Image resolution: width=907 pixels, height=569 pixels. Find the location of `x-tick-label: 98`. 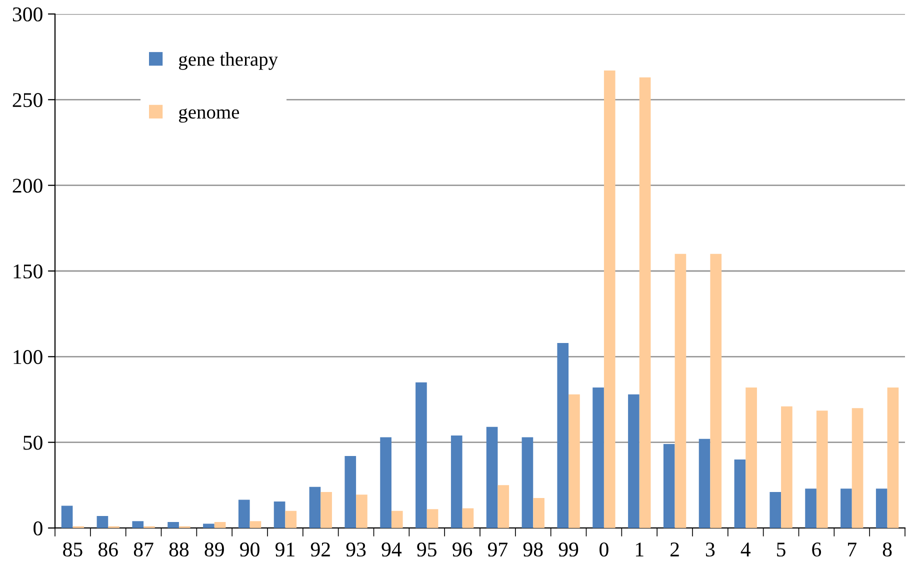

x-tick-label: 98 is located at coordinates (533, 549).